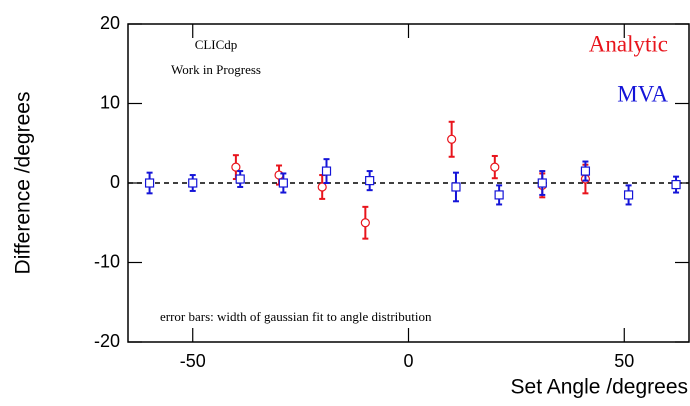 This screenshot has width=690, height=406. Describe the element at coordinates (216, 44) in the screenshot. I see `annotation: CLICdp` at that location.